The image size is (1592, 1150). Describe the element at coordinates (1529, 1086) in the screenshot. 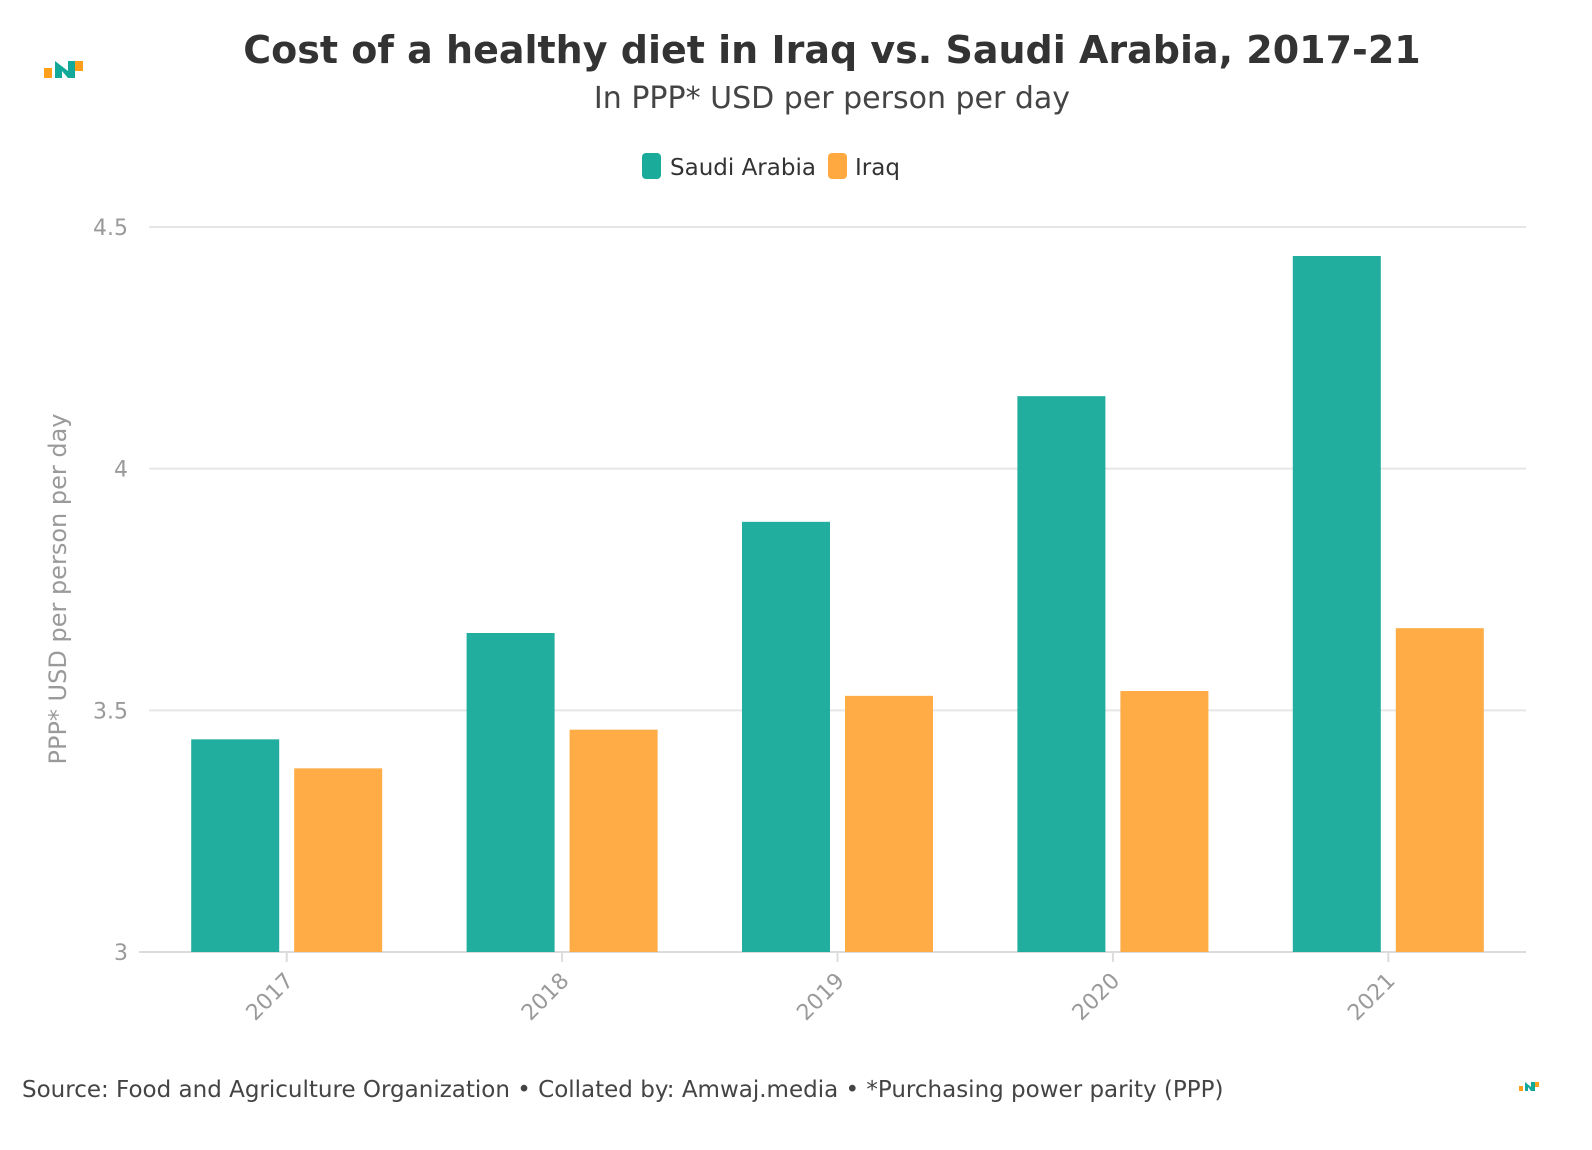

I see `amwaj-logo-small-icon` at that location.